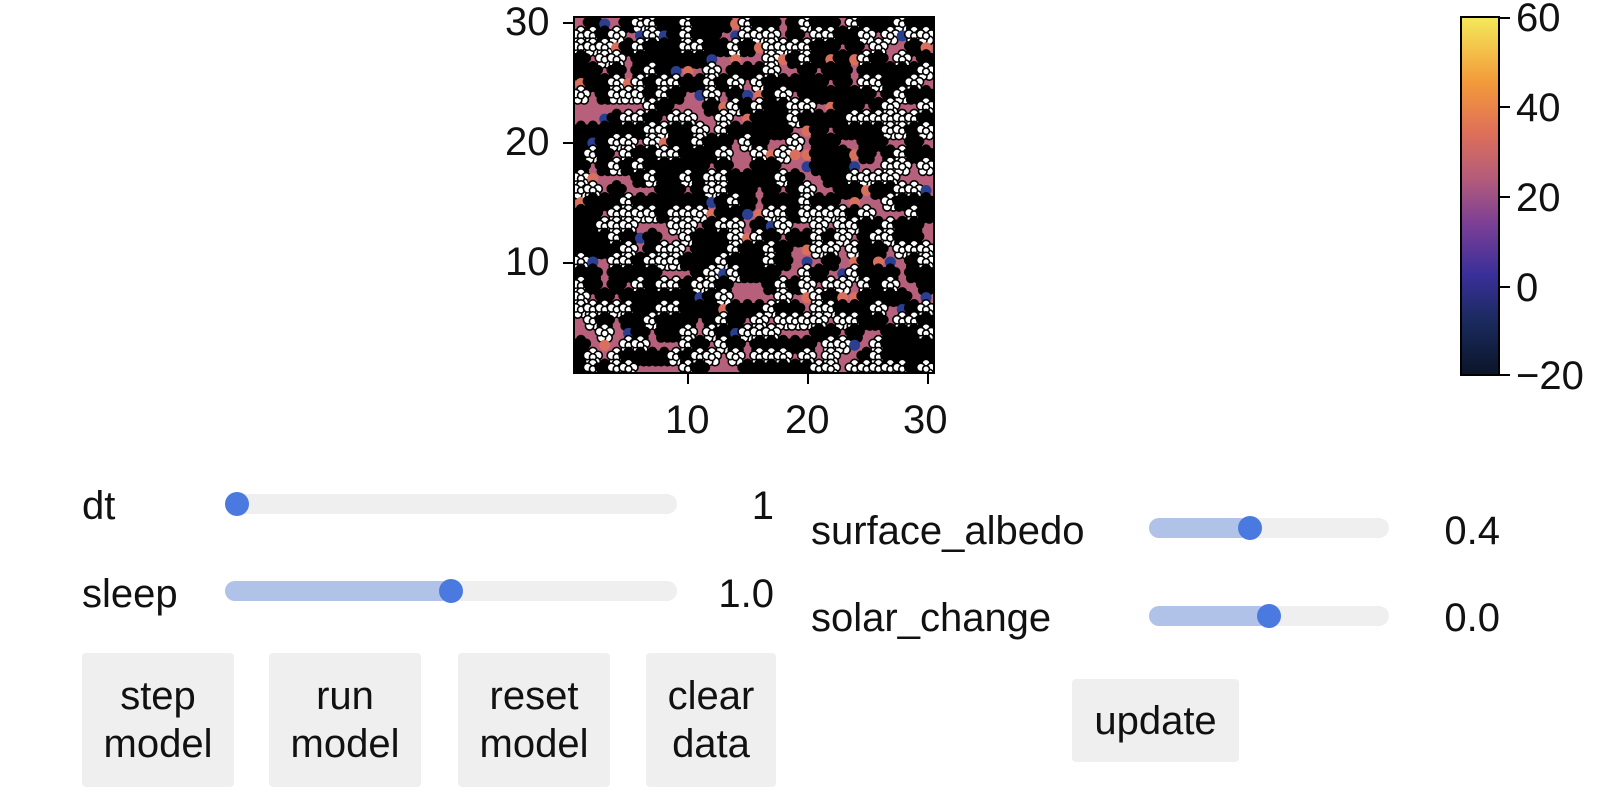 The width and height of the screenshot is (1600, 800). I want to click on sleep-slider-fill, so click(338, 591).